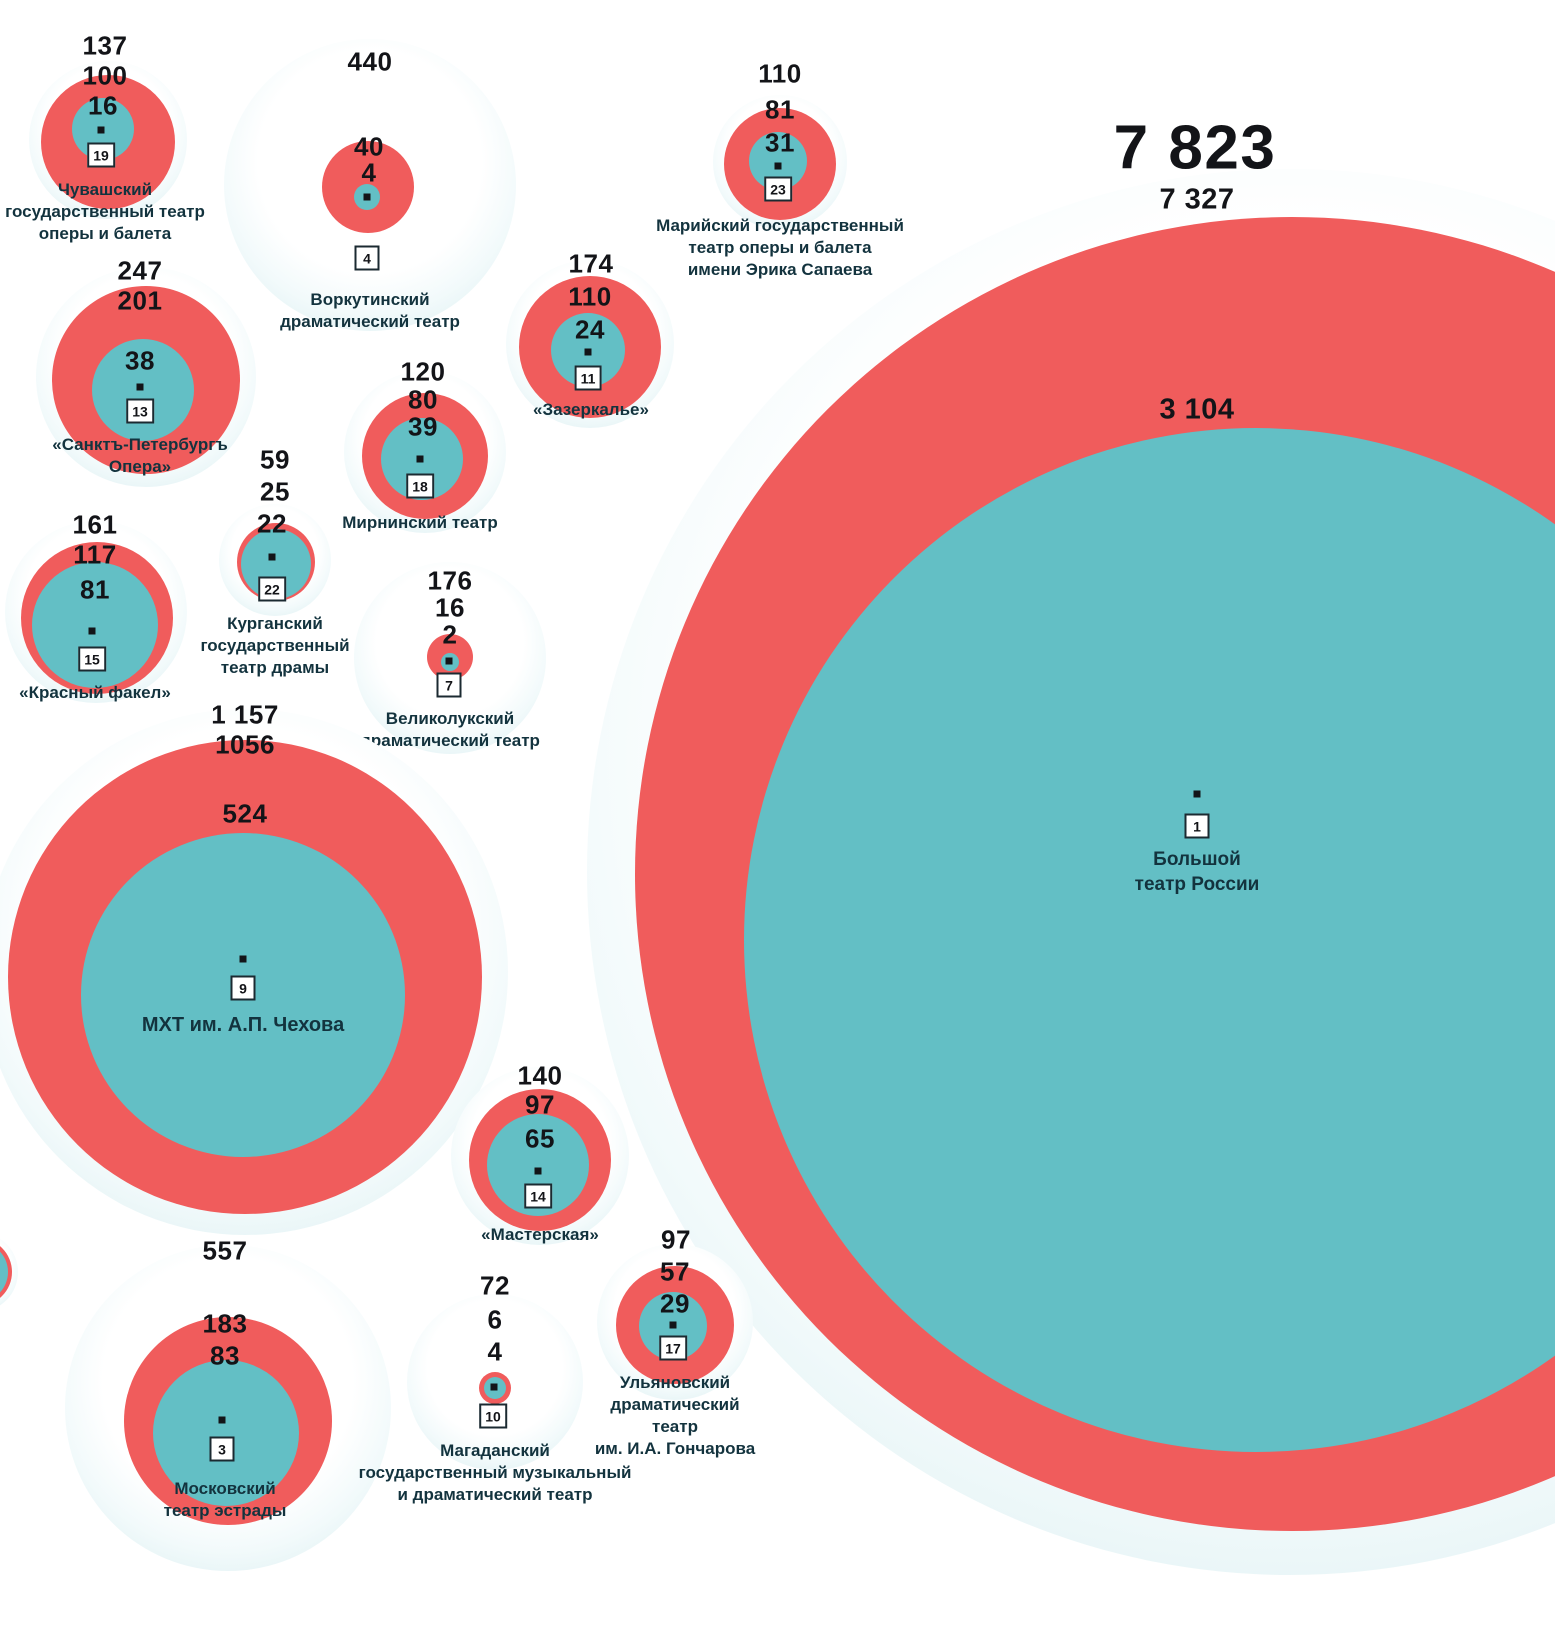  What do you see at coordinates (423, 371) in the screenshot?
I see `total-value: 120` at bounding box center [423, 371].